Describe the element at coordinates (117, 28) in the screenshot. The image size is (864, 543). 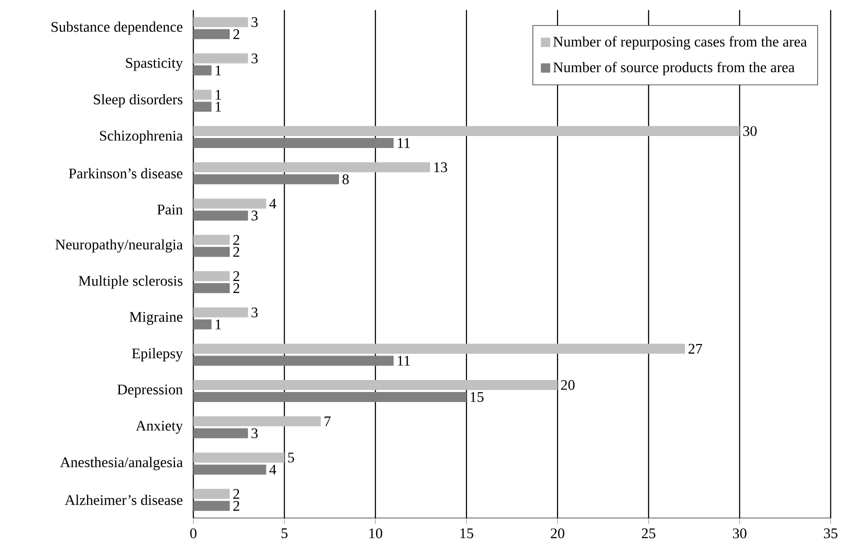
I see `y-tick-label: Substance dependence` at that location.